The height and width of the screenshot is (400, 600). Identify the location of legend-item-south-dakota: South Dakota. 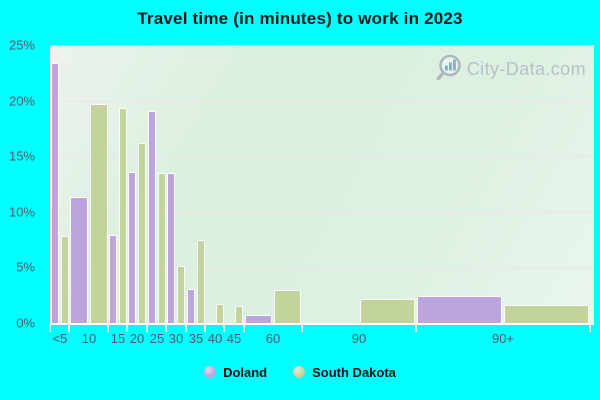
(344, 372).